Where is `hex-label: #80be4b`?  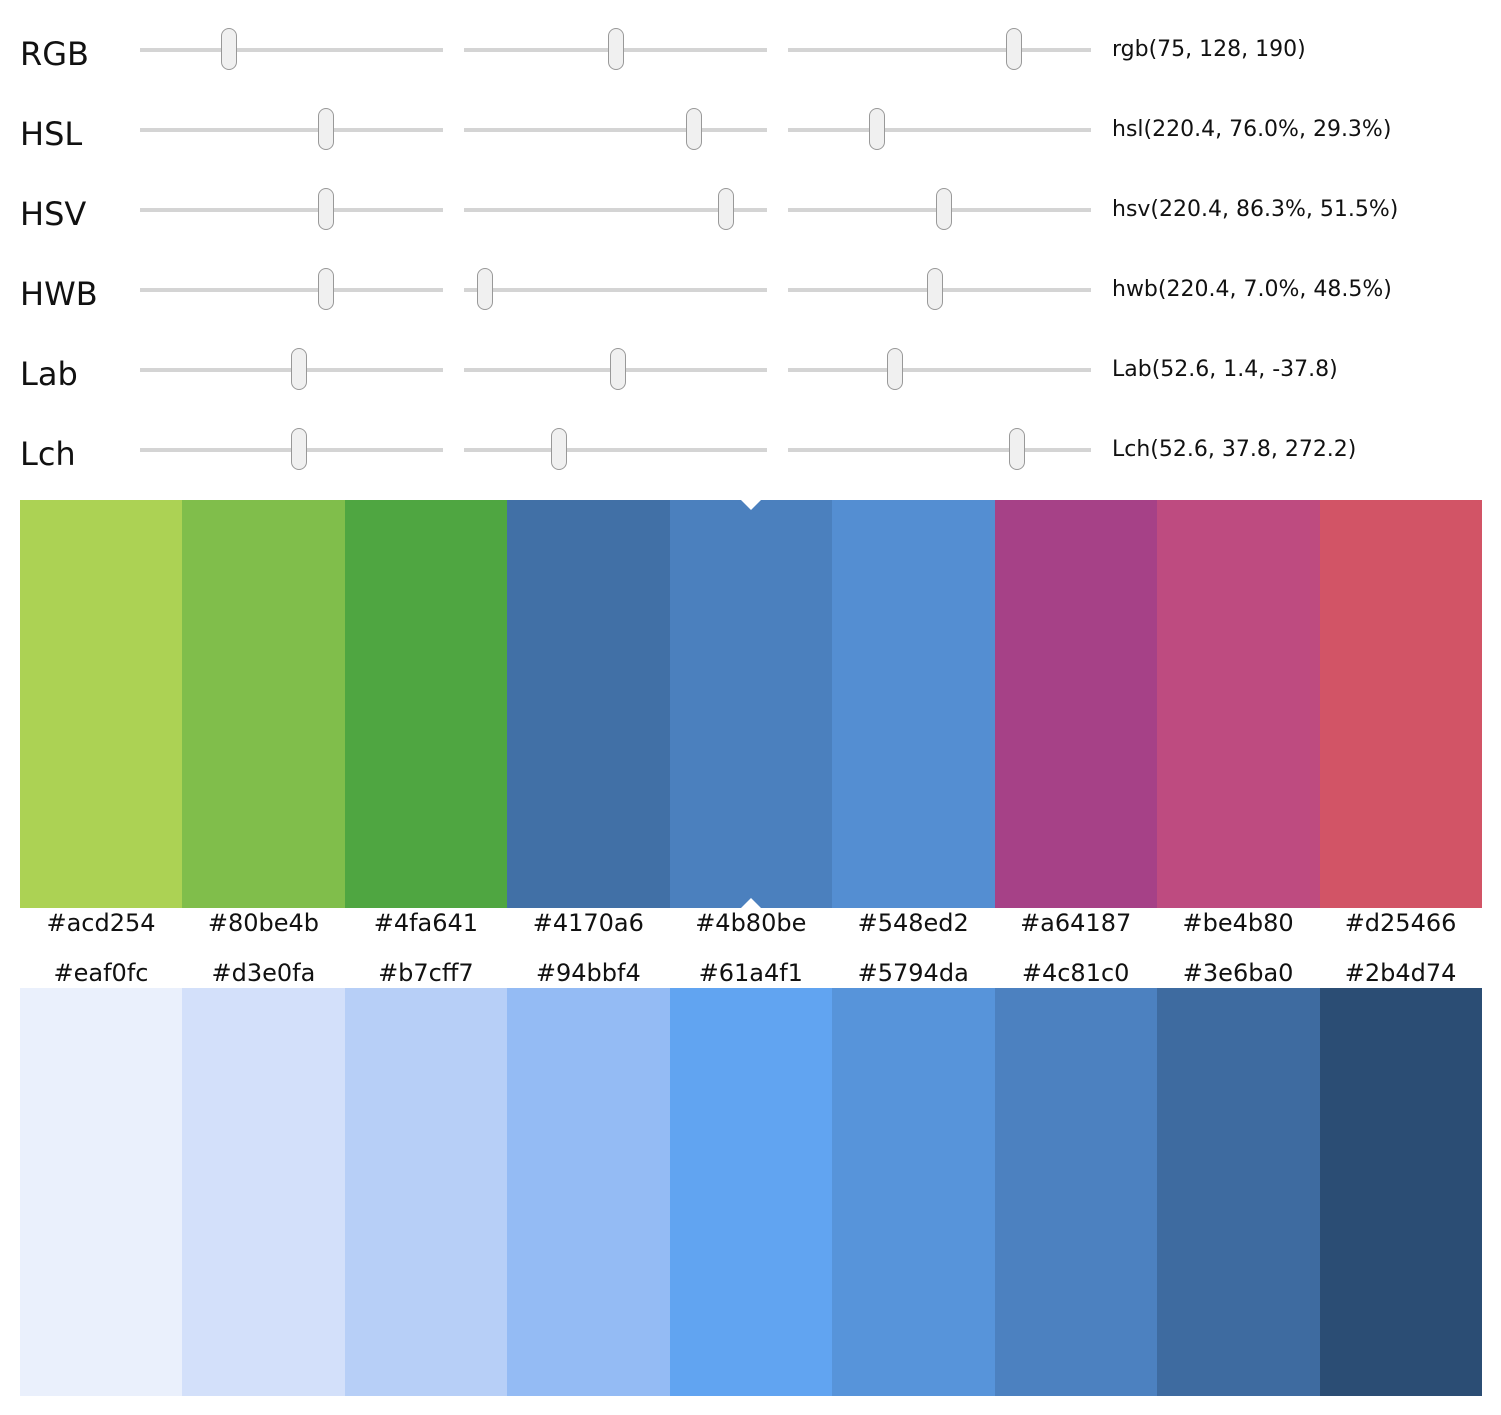 hex-label: #80be4b is located at coordinates (263, 923).